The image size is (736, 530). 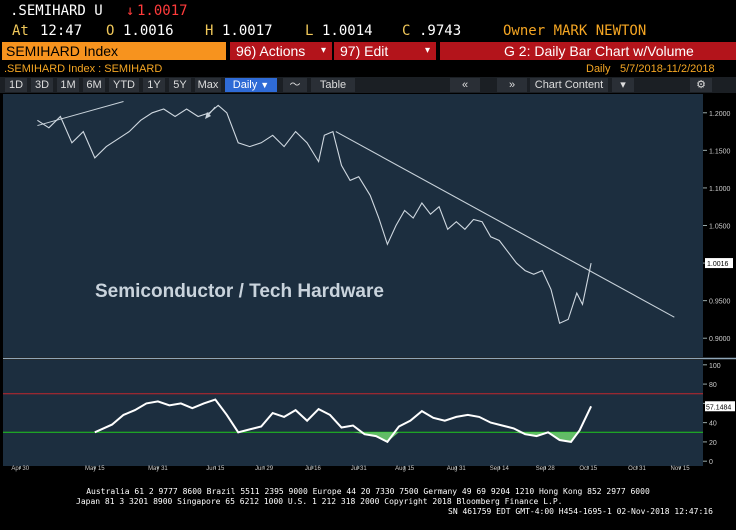 What do you see at coordinates (364, 51) in the screenshot?
I see `edit-label: 97) Edit` at bounding box center [364, 51].